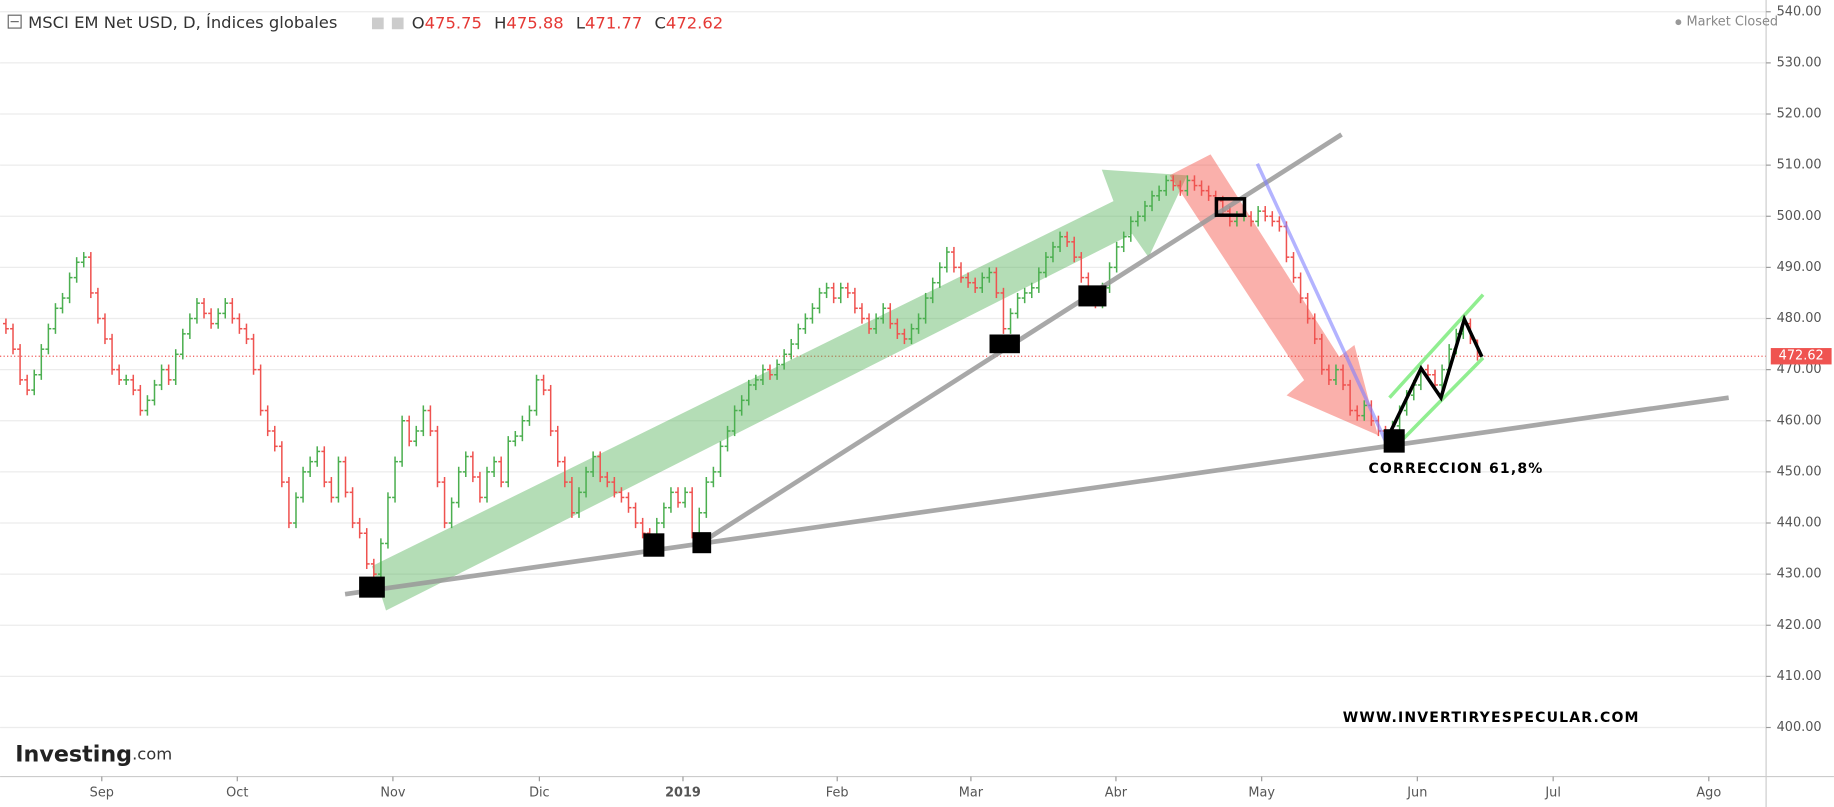  Describe the element at coordinates (1799, 369) in the screenshot. I see `y-tick-label: 470.00` at that location.